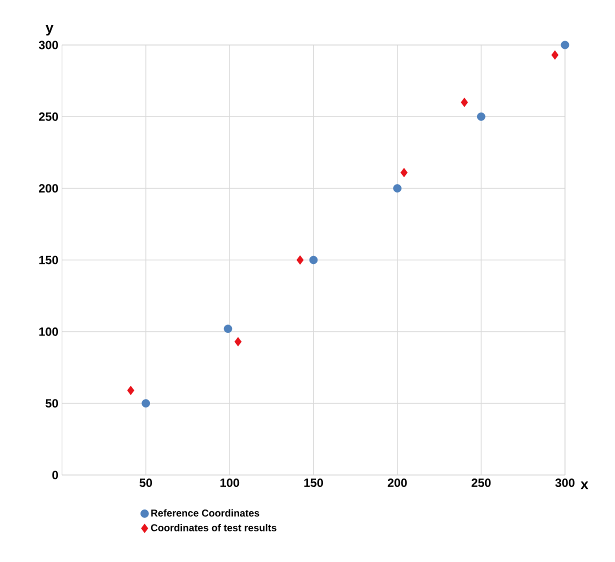 The width and height of the screenshot is (615, 562). Describe the element at coordinates (48, 116) in the screenshot. I see `y-tick-label: 250` at that location.